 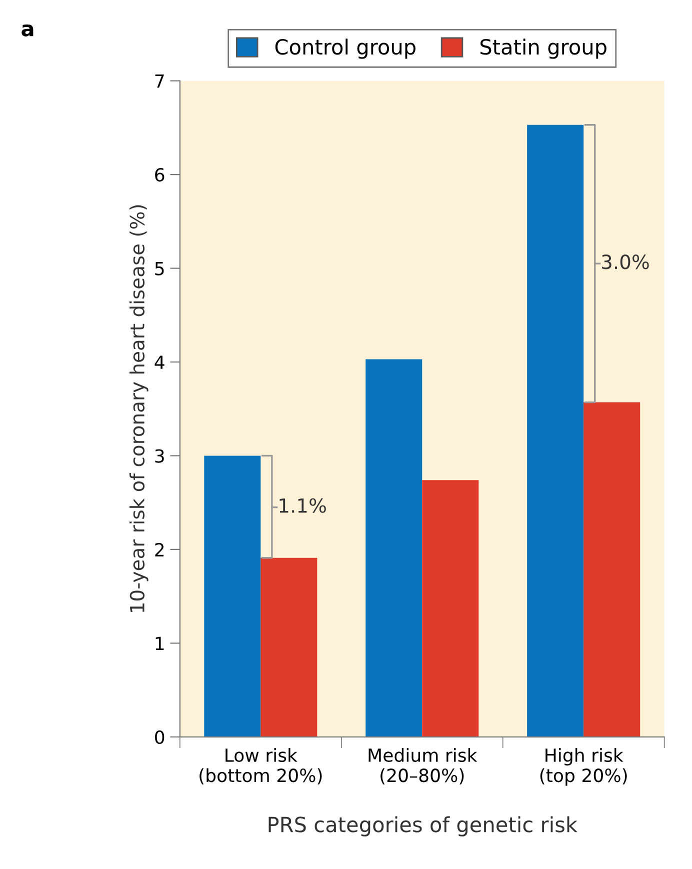 What do you see at coordinates (543, 48) in the screenshot?
I see `legend-label: Statin group` at bounding box center [543, 48].